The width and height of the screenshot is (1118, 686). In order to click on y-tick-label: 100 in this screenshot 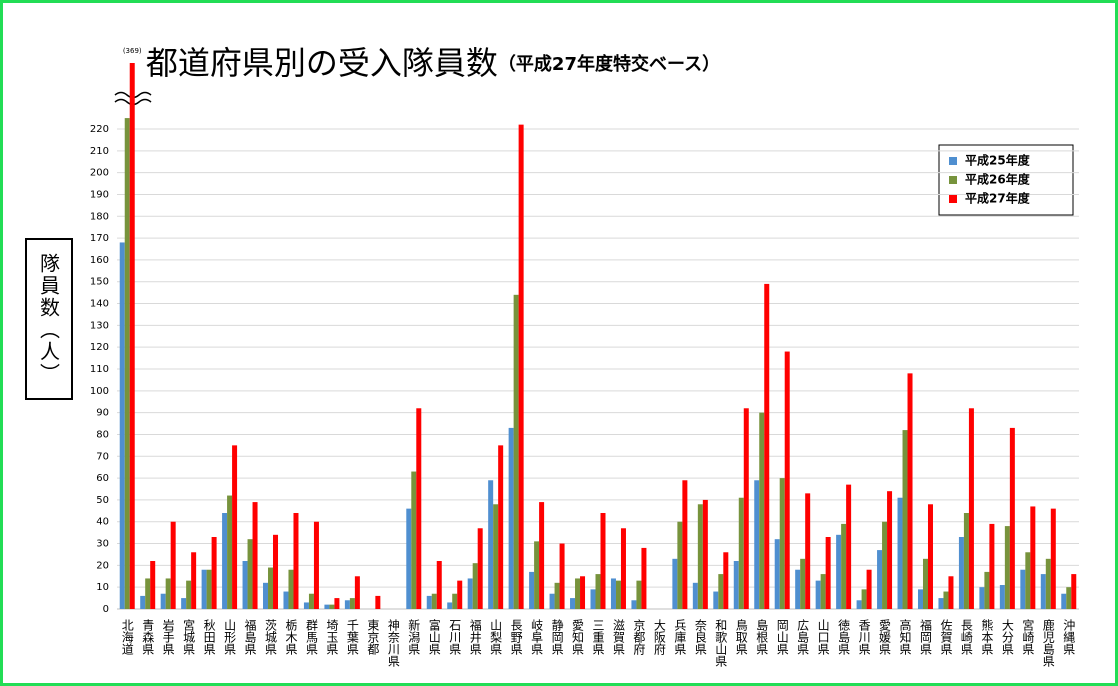, I will do `click(99, 391)`.